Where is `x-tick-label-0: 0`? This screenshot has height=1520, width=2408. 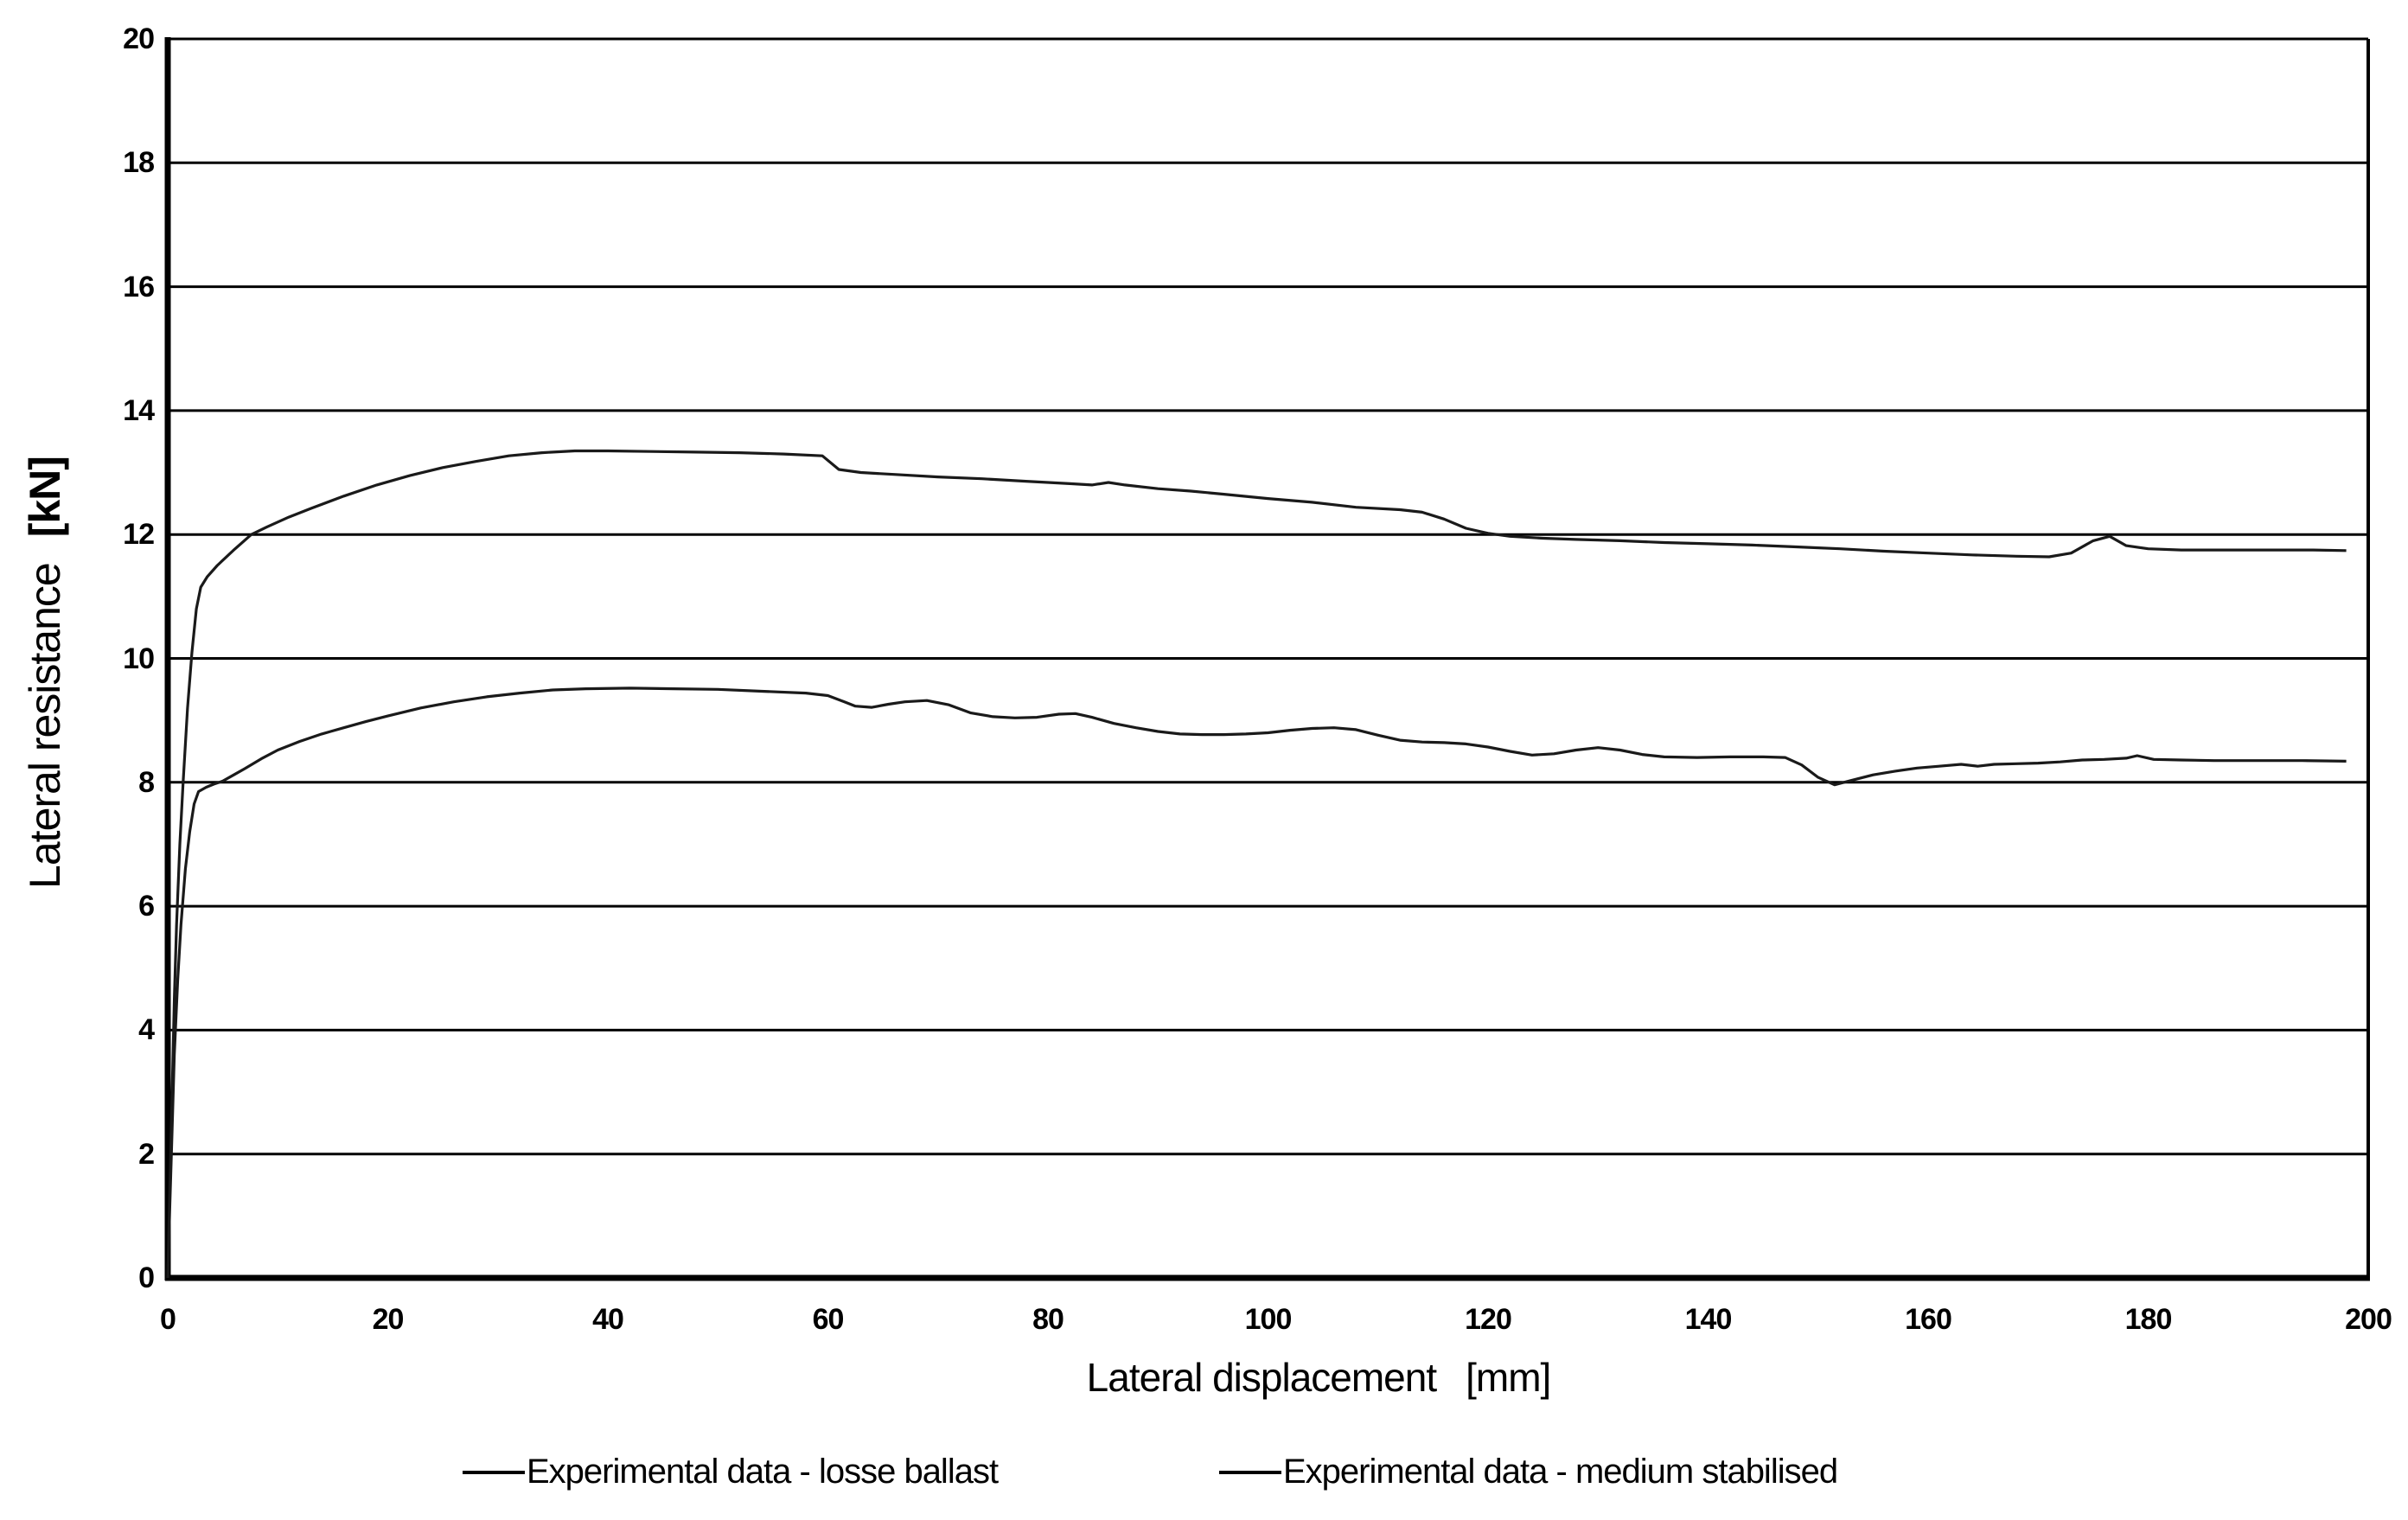
x-tick-label-0: 0 is located at coordinates (168, 1319).